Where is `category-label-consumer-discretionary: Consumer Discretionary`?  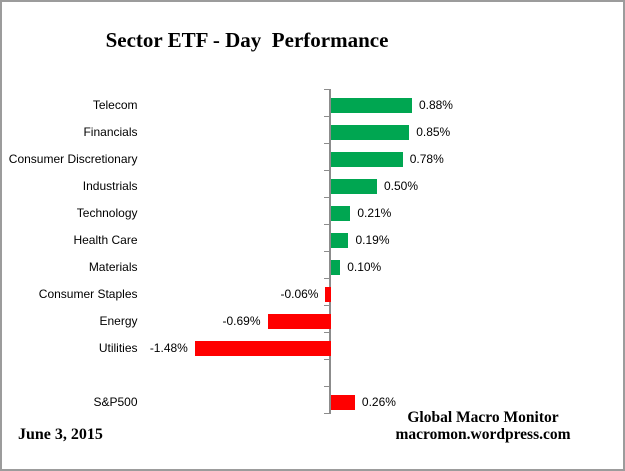
category-label-consumer-discretionary: Consumer Discretionary is located at coordinates (73, 158).